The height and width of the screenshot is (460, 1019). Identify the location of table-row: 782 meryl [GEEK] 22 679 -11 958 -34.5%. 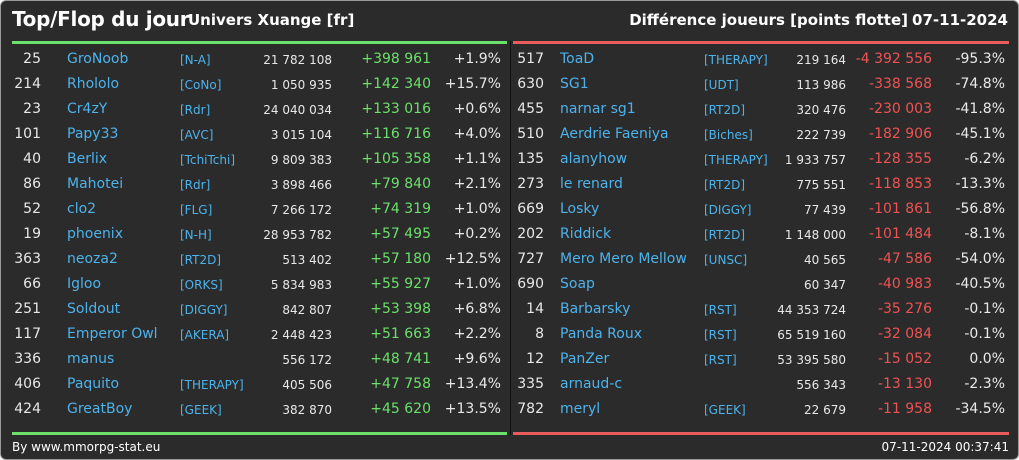
(761, 409).